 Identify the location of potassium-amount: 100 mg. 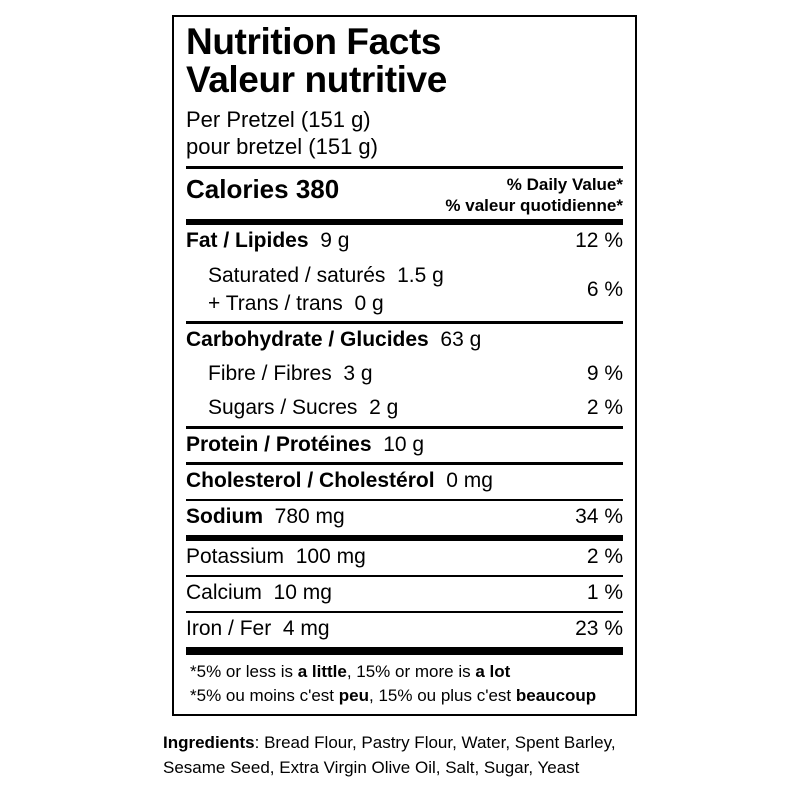
(330, 557).